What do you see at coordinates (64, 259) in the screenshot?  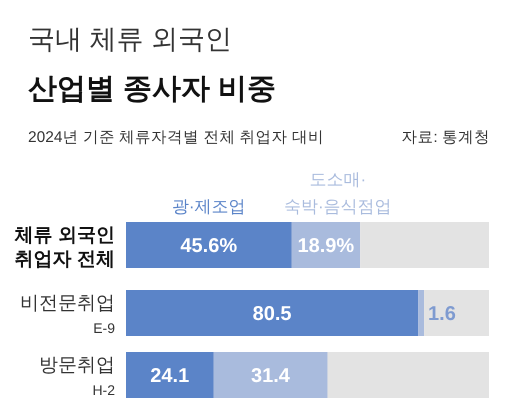 I see `category: 취업자 전체` at bounding box center [64, 259].